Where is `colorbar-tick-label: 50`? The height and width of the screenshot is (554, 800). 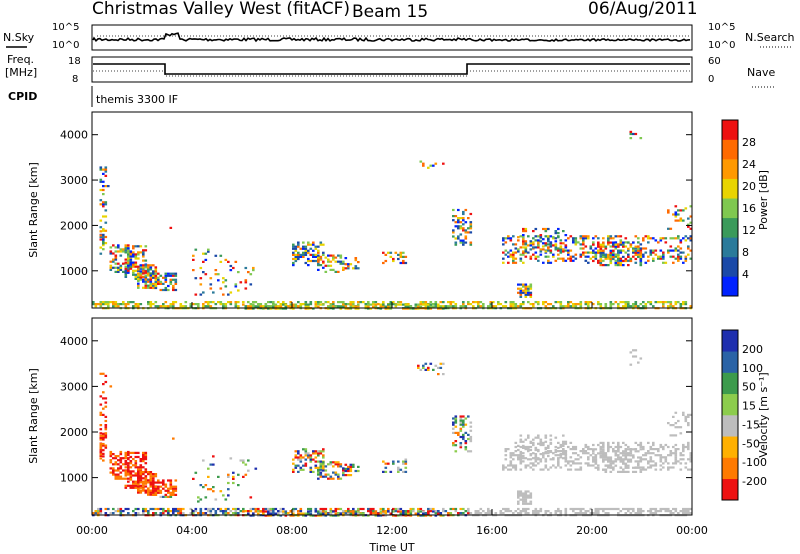
colorbar-tick-label: 50 is located at coordinates (749, 387).